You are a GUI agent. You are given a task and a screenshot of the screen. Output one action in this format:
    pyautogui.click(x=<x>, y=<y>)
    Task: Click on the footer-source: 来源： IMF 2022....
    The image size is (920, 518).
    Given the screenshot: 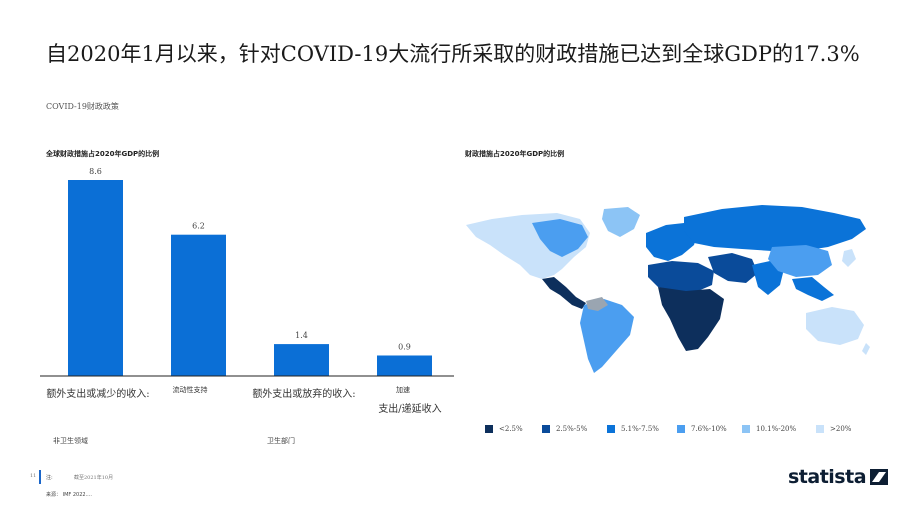 What is the action you would take?
    pyautogui.click(x=69, y=495)
    